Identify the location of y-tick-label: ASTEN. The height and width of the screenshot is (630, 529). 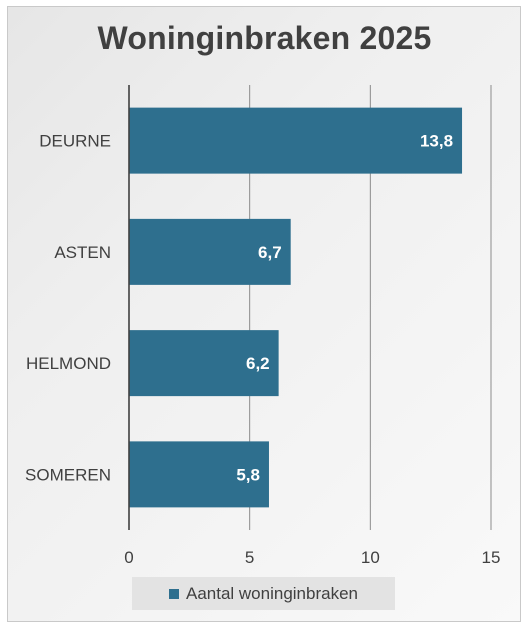
(82, 252).